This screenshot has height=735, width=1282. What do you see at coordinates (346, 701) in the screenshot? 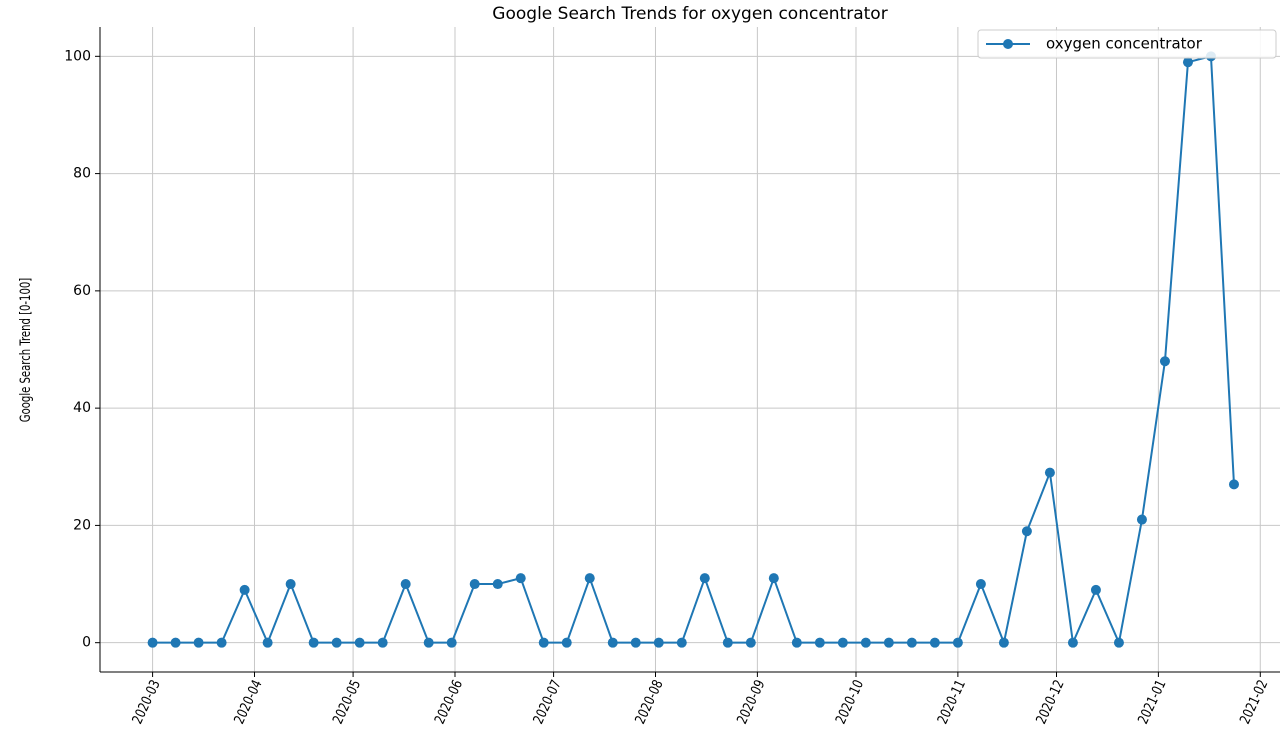
I see `x-tick-label: 2020-05` at bounding box center [346, 701].